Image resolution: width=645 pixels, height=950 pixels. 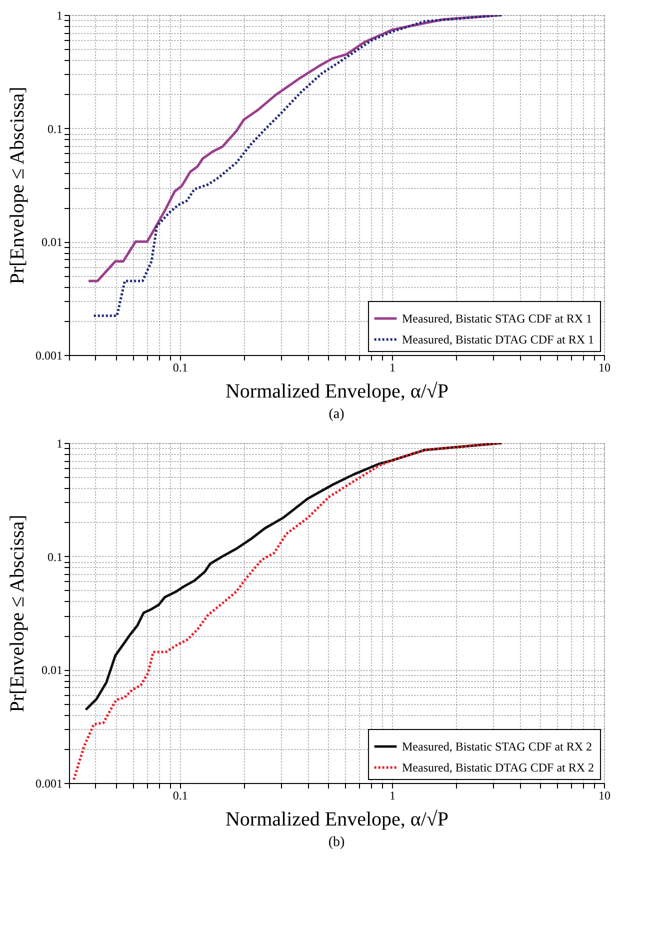 What do you see at coordinates (336, 842) in the screenshot?
I see `text: (b)` at bounding box center [336, 842].